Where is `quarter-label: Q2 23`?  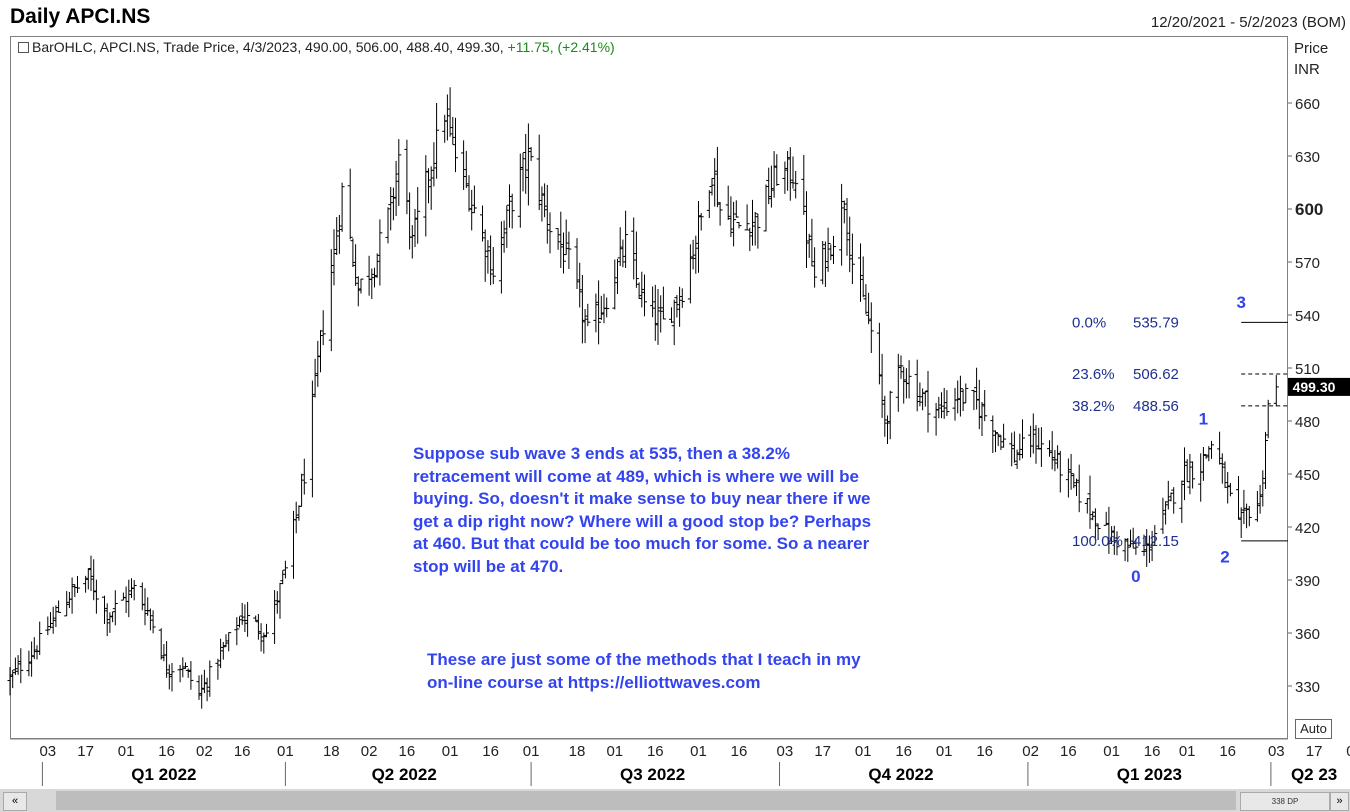 quarter-label: Q2 23 is located at coordinates (1314, 774).